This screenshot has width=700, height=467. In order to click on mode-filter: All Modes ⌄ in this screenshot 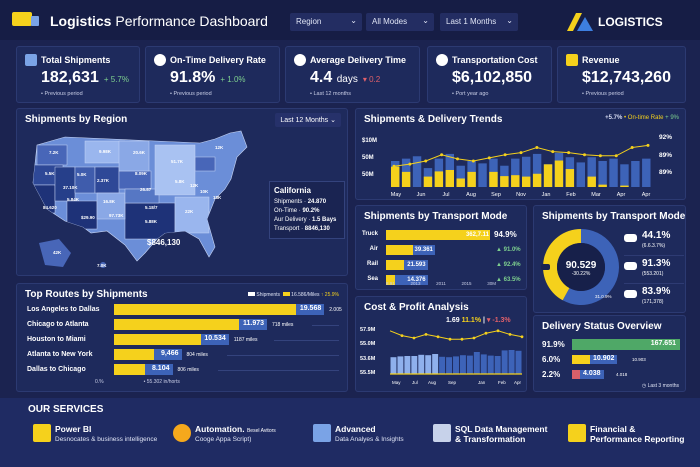, I will do `click(400, 22)`.